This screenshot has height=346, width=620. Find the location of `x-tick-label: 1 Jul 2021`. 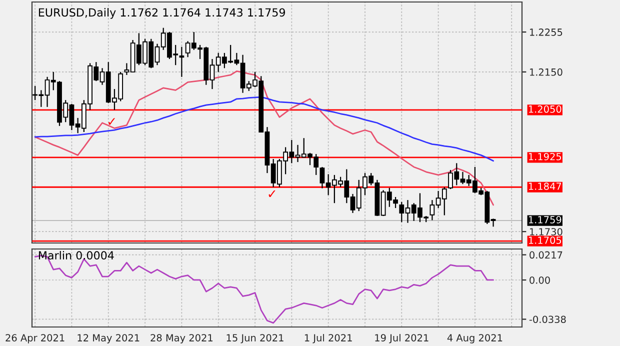

x-tick-label: 1 Jul 2021 is located at coordinates (328, 339).